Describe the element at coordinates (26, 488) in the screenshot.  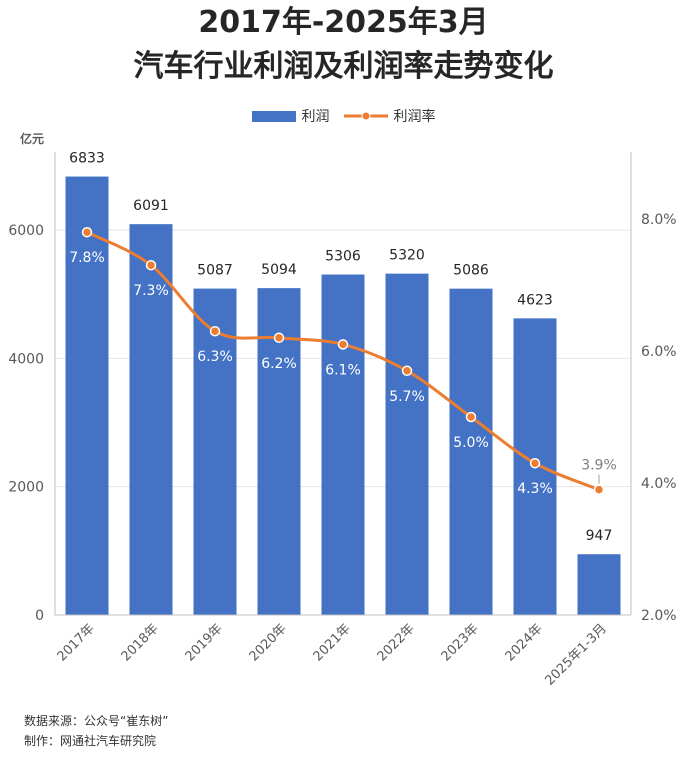
I see `y-left-tick-label: 2000` at that location.